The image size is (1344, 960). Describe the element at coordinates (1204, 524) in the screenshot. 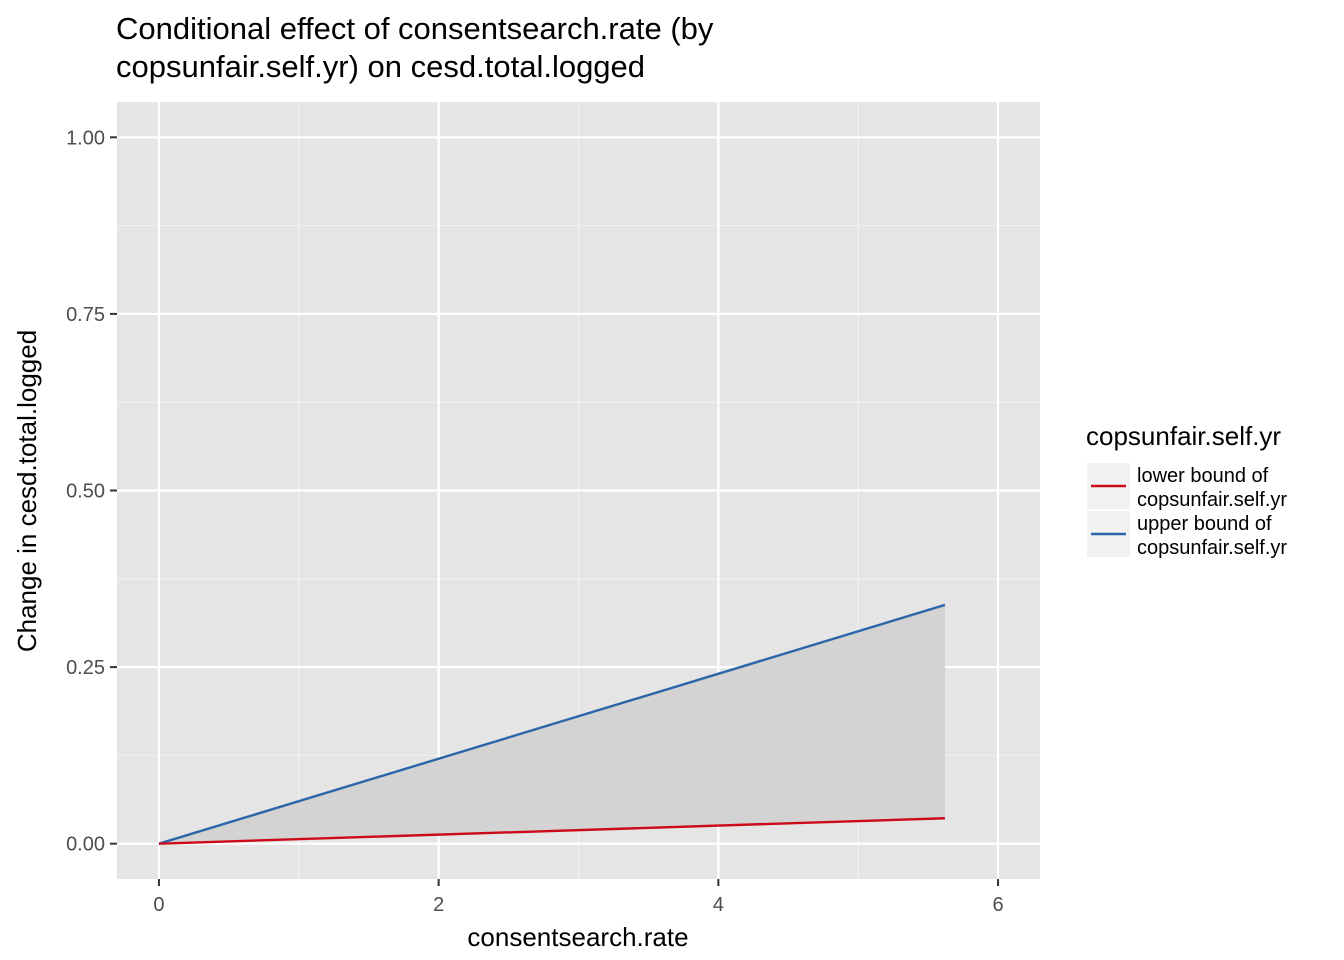

I see `legend-label-upper: upper bound of` at that location.